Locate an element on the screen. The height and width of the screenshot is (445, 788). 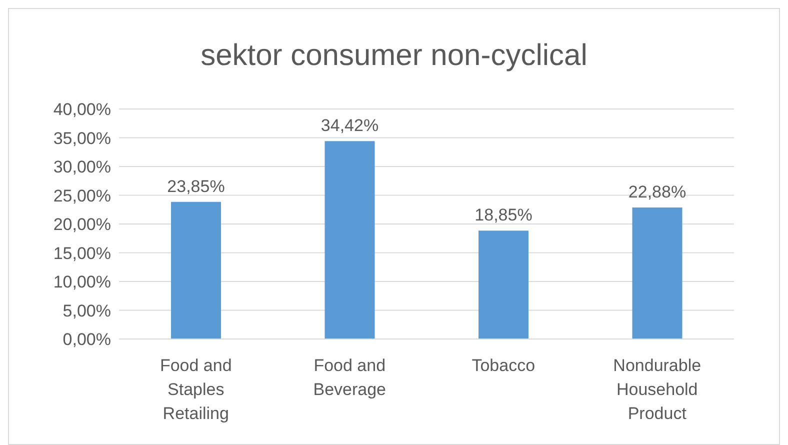
y-tick-label: 30,00% is located at coordinates (82, 167).